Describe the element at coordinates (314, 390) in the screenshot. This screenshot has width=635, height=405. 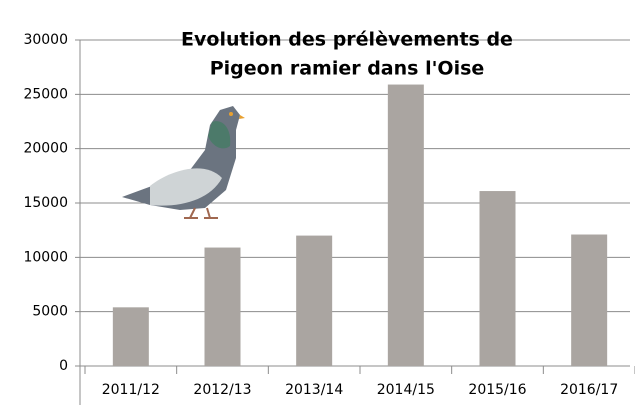
I see `x-tick-label: 2013/14` at that location.